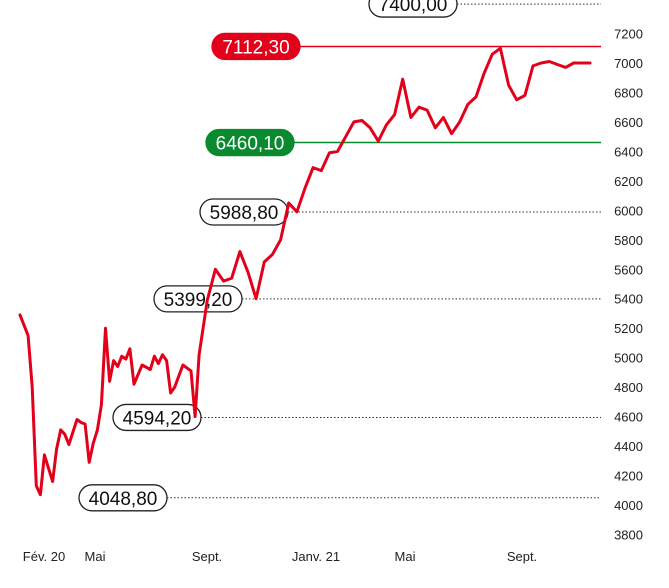 This screenshot has width=669, height=588. What do you see at coordinates (628, 63) in the screenshot?
I see `y-tick-label: 7000` at bounding box center [628, 63].